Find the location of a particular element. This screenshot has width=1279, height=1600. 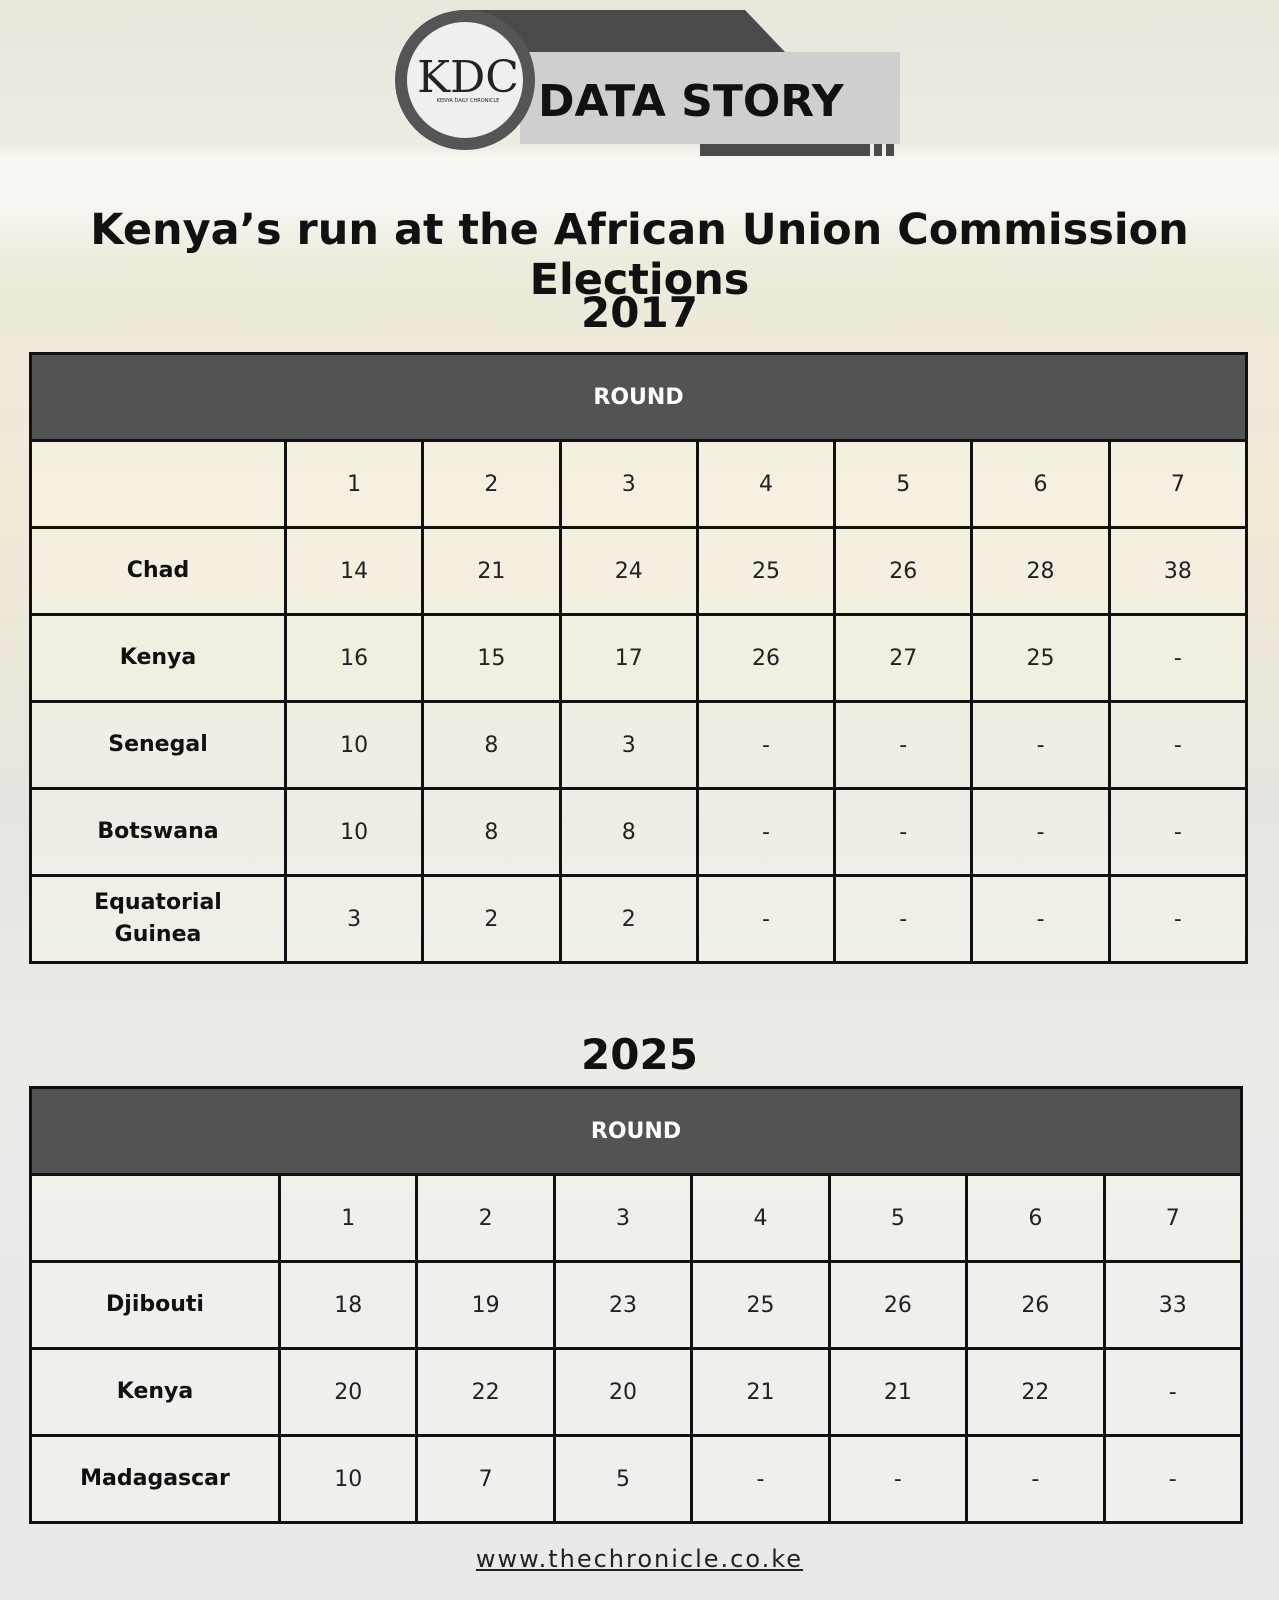

column-label: 4 is located at coordinates (766, 484).